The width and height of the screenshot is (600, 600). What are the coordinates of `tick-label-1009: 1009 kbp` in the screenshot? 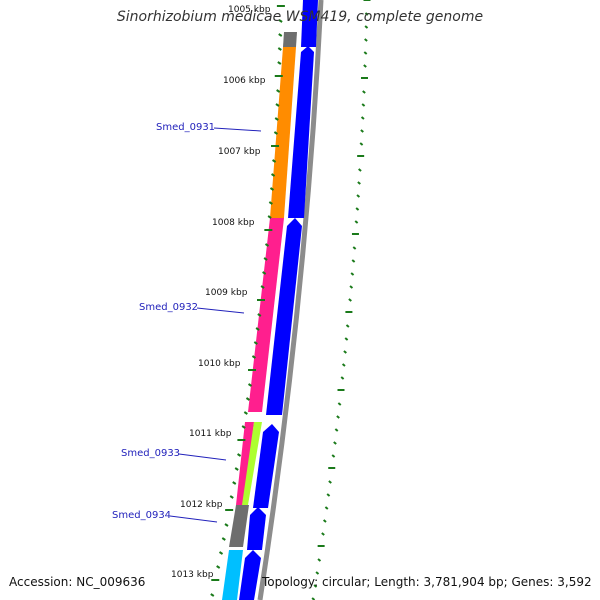 It's located at (226, 293).